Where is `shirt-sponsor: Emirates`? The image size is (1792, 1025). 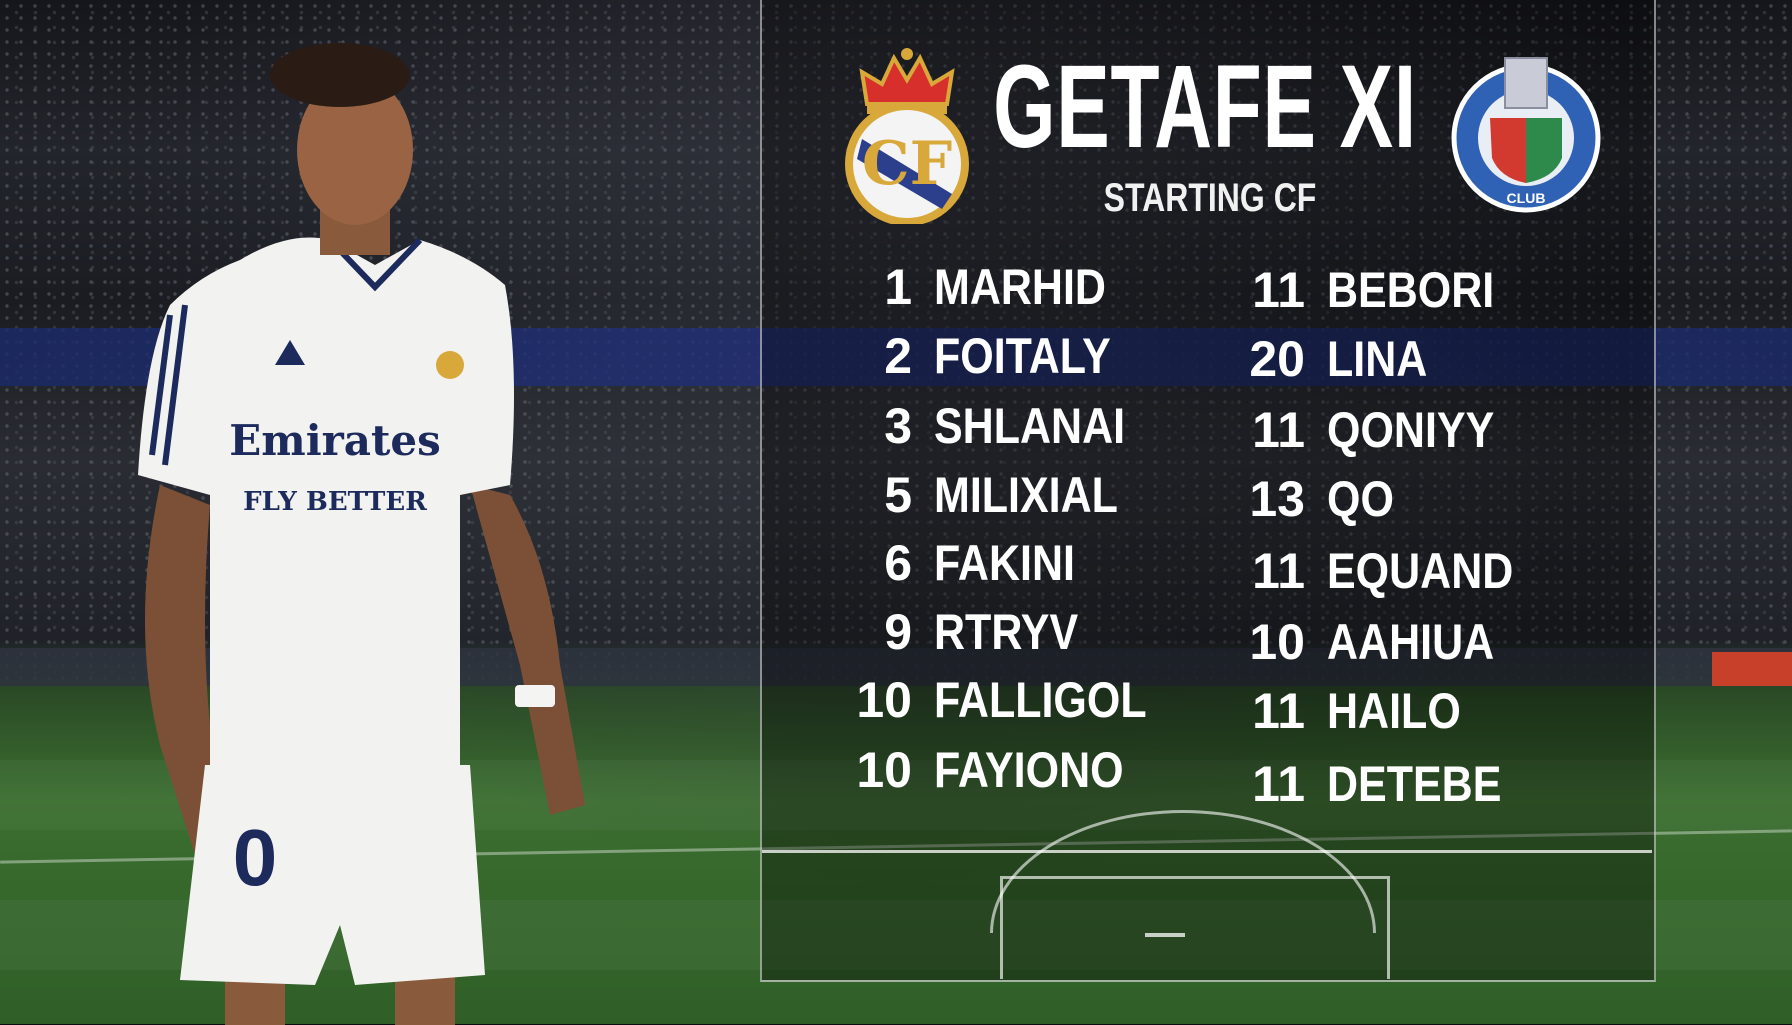
shirt-sponsor: Emirates is located at coordinates (335, 440).